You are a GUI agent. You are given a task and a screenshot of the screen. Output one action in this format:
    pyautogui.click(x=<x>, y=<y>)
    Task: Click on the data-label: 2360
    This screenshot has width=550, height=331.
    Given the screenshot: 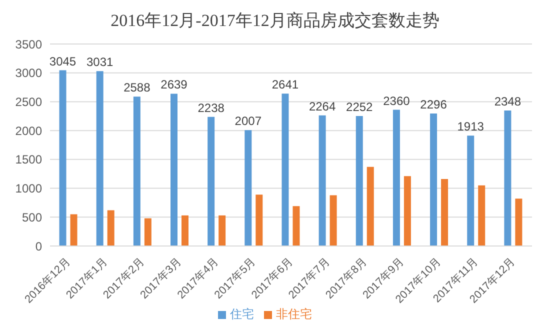 What is the action you would take?
    pyautogui.click(x=396, y=101)
    